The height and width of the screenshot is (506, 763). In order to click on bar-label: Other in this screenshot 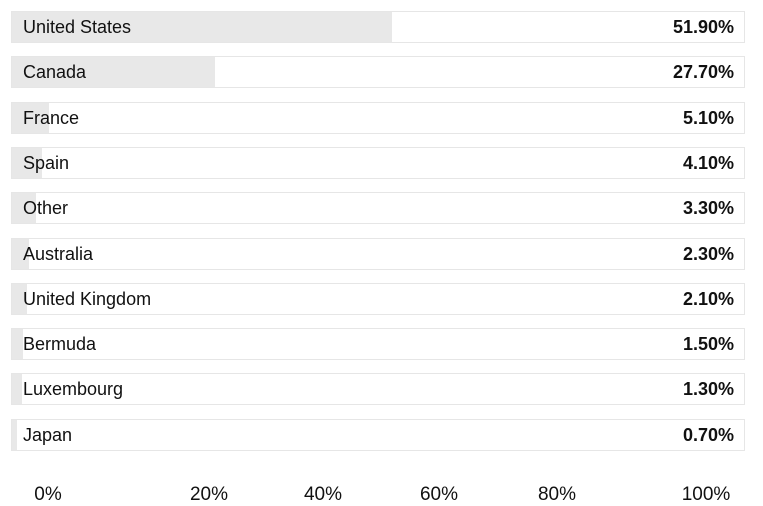, I will do `click(46, 208)`.